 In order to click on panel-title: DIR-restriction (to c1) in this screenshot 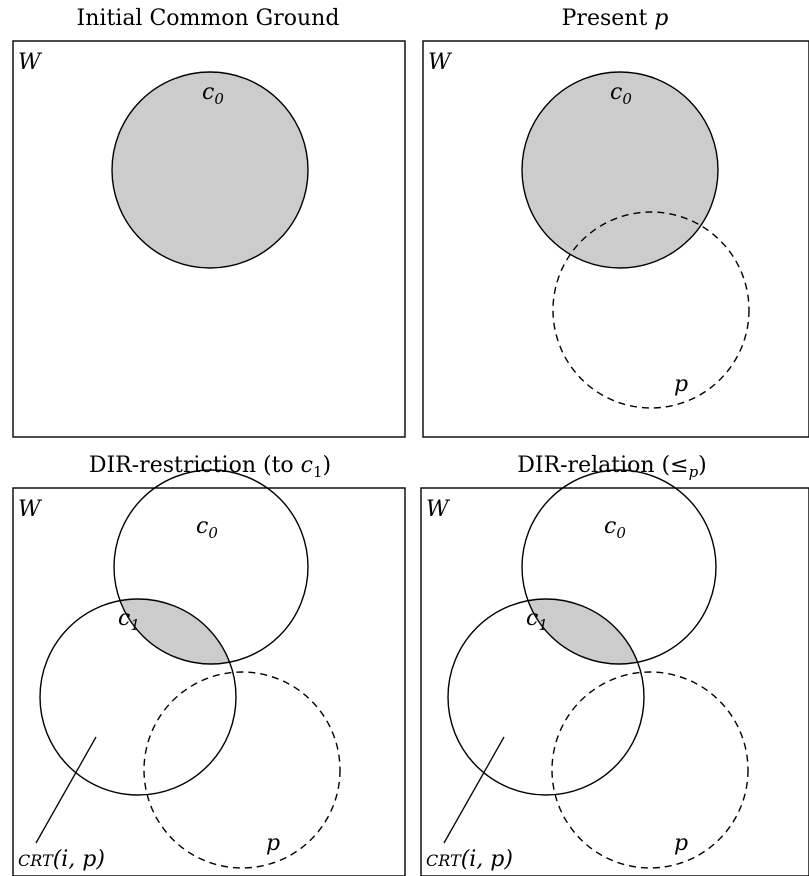, I will do `click(210, 467)`.